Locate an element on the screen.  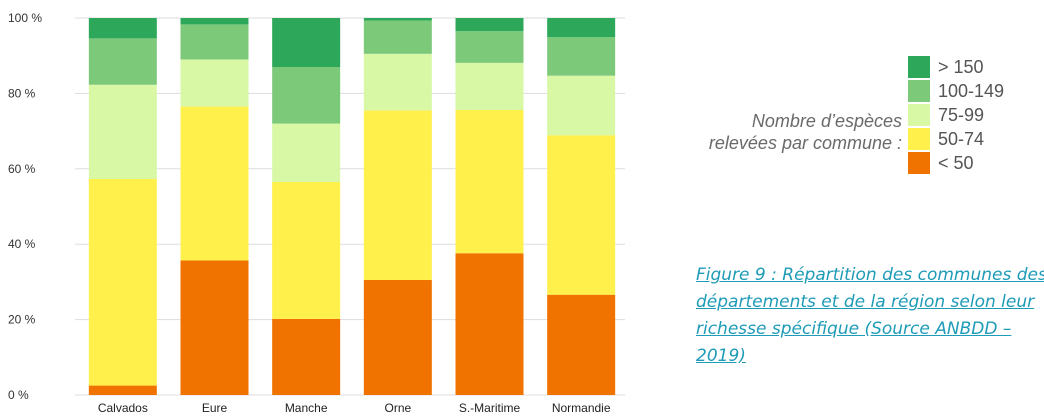
caption-line-4: 2019) is located at coordinates (721, 356).